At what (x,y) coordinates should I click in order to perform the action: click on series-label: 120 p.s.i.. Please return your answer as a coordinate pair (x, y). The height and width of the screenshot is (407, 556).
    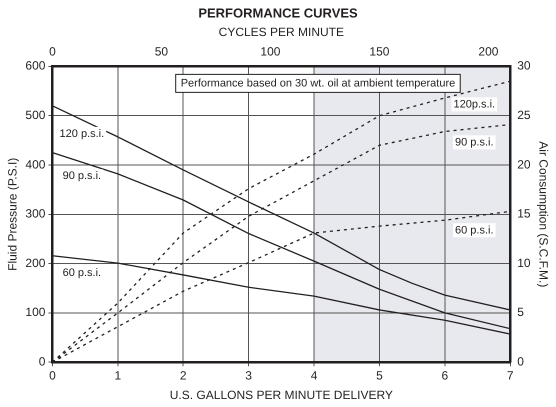
    Looking at the image, I should click on (82, 134).